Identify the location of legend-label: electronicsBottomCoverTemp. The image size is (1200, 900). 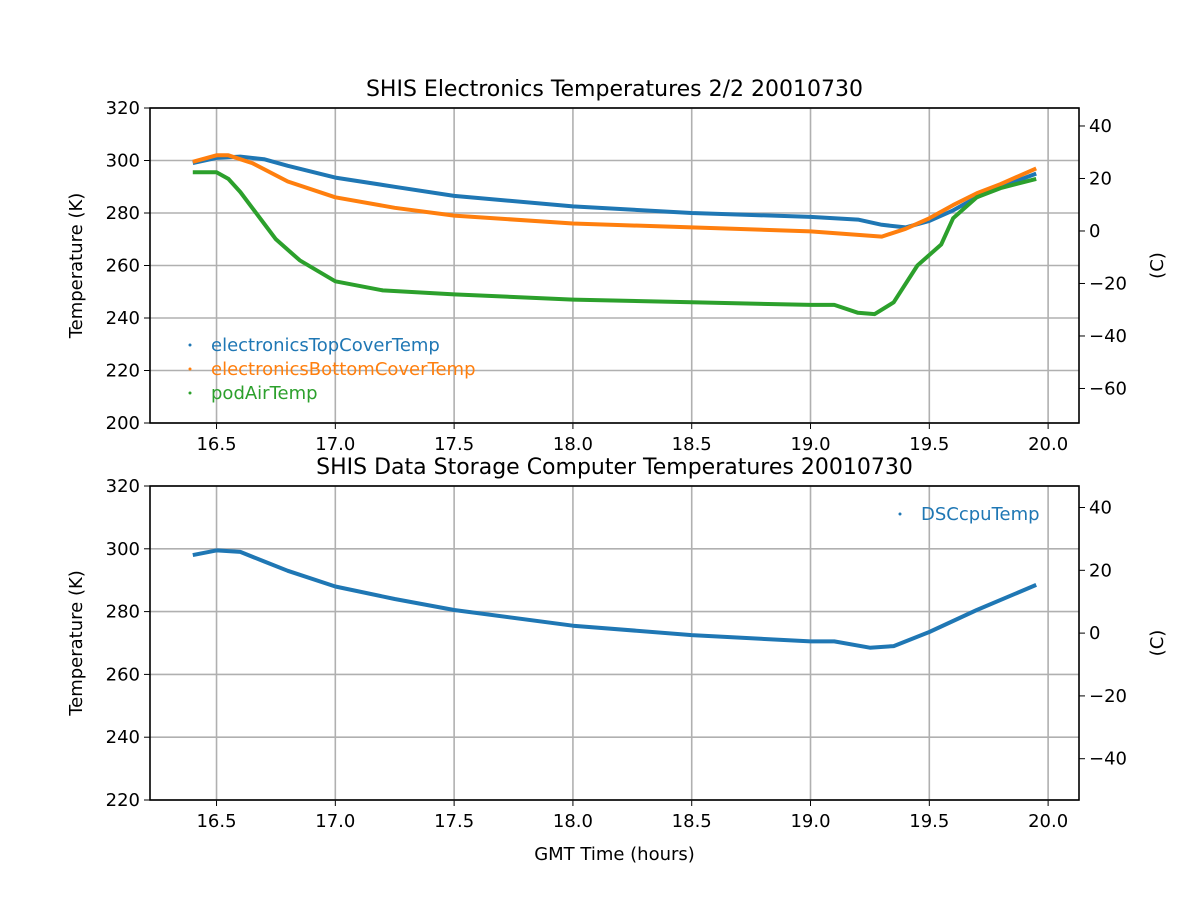
(343, 369).